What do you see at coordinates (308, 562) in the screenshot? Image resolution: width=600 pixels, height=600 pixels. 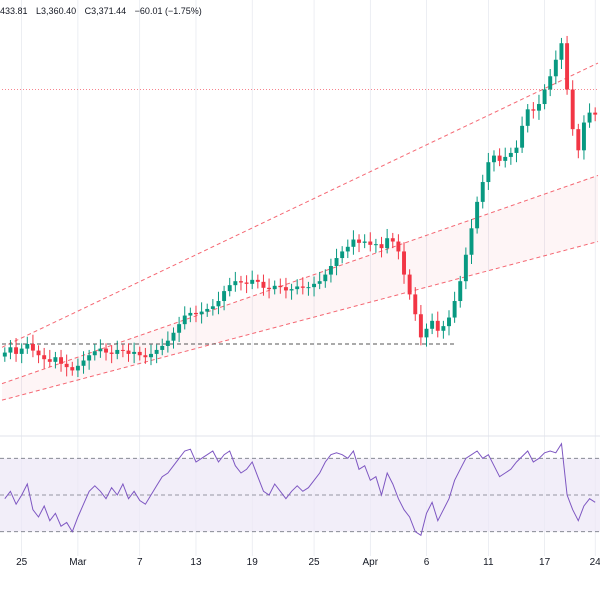 I see `x-axis: 25 Mar 7 13 19 25 Apr 6 11 17 24` at bounding box center [308, 562].